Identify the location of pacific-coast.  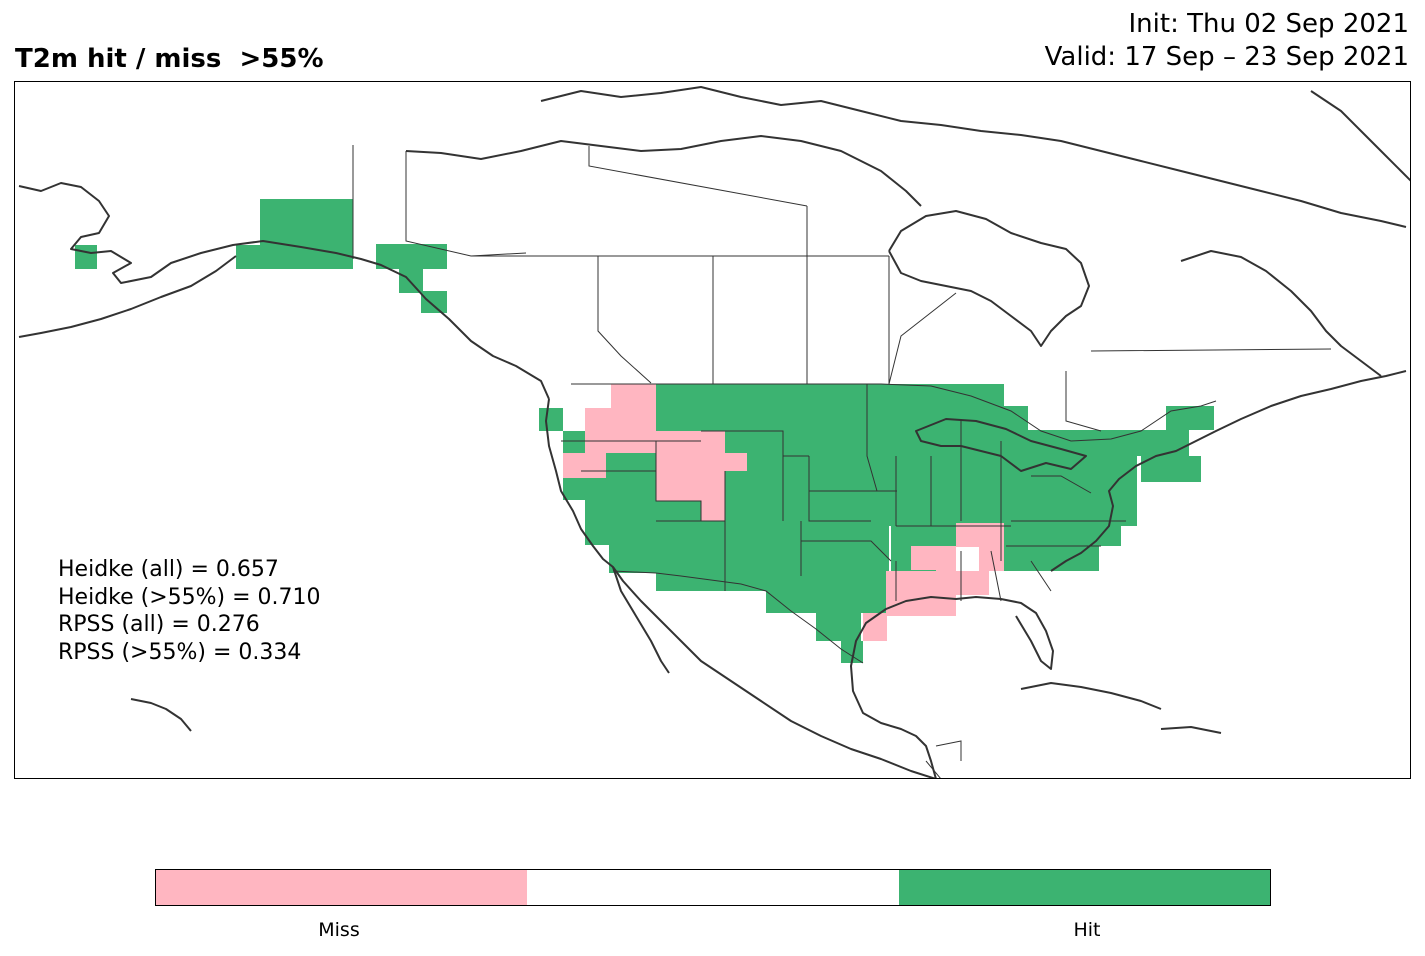
(741, 588).